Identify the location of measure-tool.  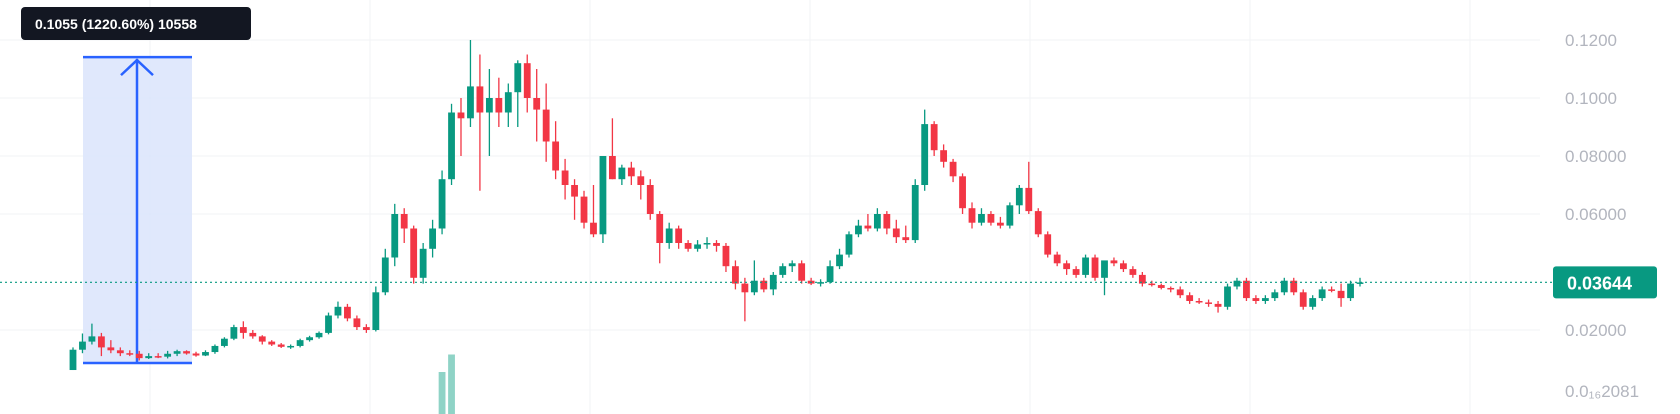
(137, 210).